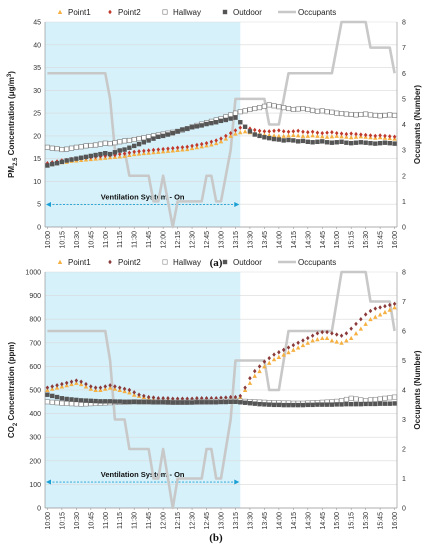  I want to click on y2-tick-label: 3, so click(404, 420).